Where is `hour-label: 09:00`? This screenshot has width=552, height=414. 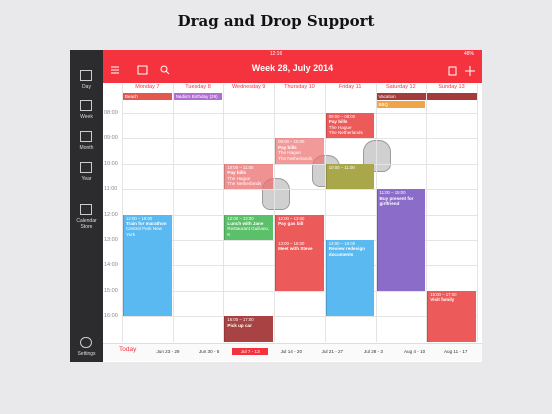 hour-label: 09:00 is located at coordinates (111, 138).